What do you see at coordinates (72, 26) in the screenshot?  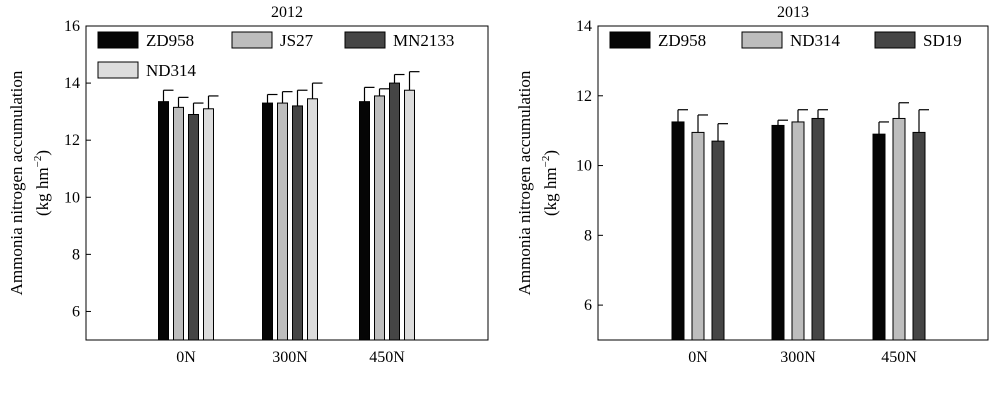 I see `y-tick-label: 16` at bounding box center [72, 26].